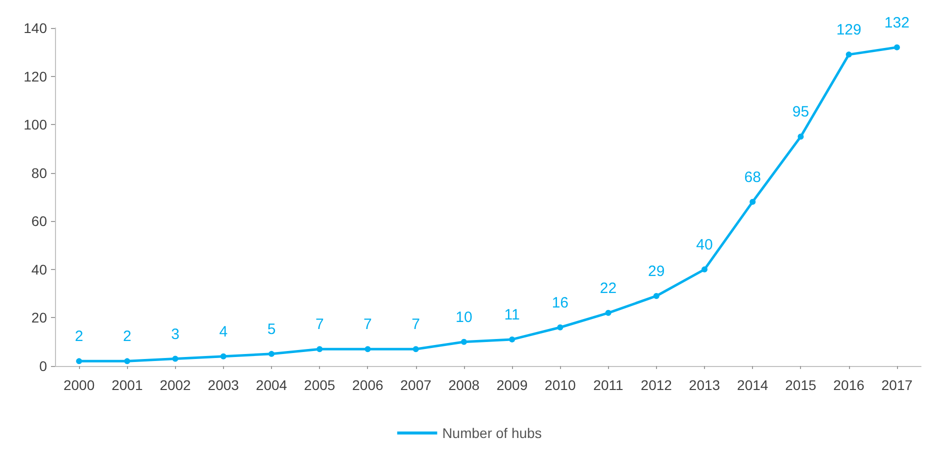 This screenshot has width=939, height=449. What do you see at coordinates (752, 385) in the screenshot?
I see `x-tick-label: 2014` at bounding box center [752, 385].